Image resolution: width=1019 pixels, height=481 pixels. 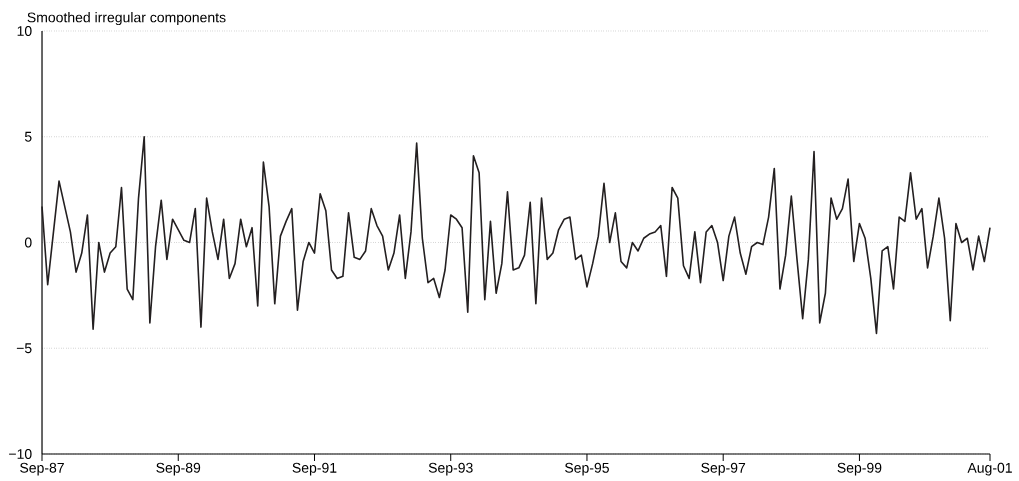 I want to click on x-tick-label: Sep-95, so click(x=587, y=469).